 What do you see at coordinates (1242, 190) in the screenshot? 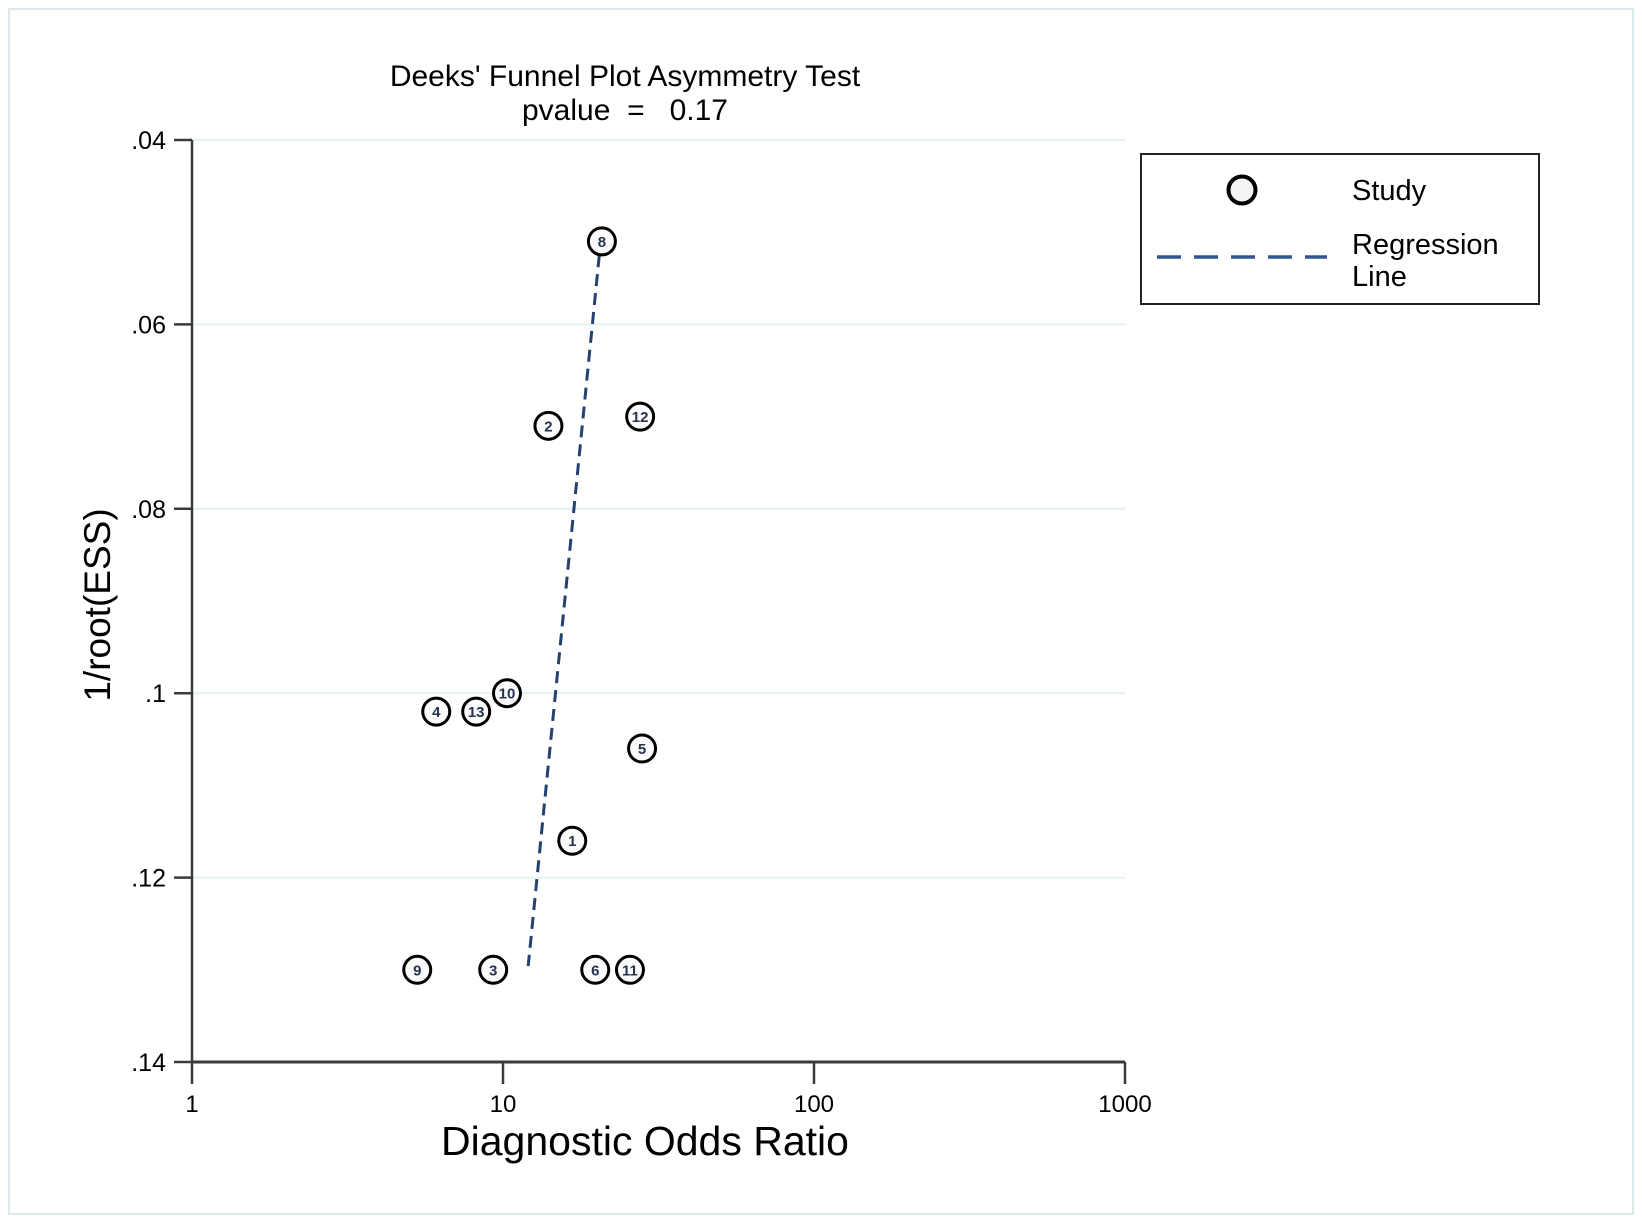
I see `study-marker-icon` at bounding box center [1242, 190].